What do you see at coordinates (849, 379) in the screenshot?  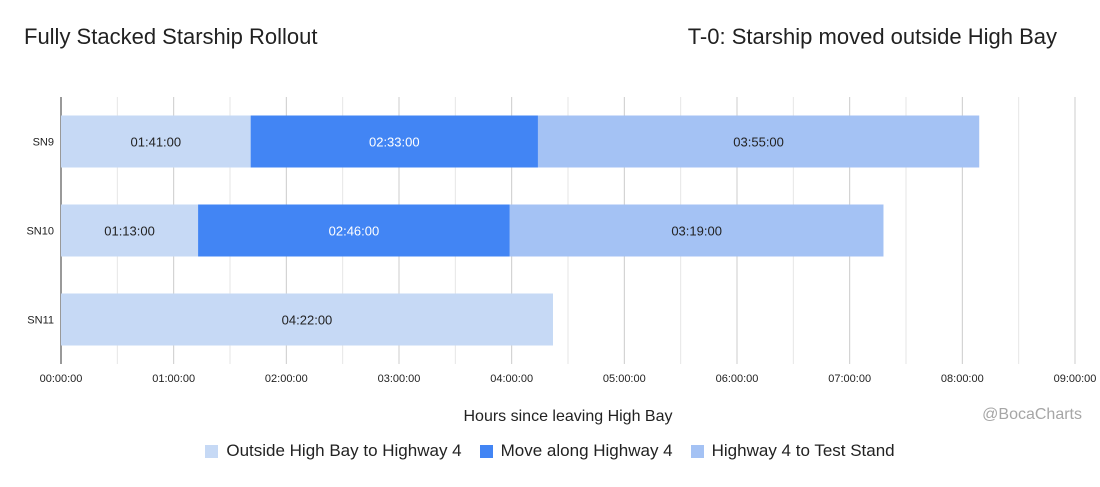 I see `x-tick-label: 07:00:00` at bounding box center [849, 379].